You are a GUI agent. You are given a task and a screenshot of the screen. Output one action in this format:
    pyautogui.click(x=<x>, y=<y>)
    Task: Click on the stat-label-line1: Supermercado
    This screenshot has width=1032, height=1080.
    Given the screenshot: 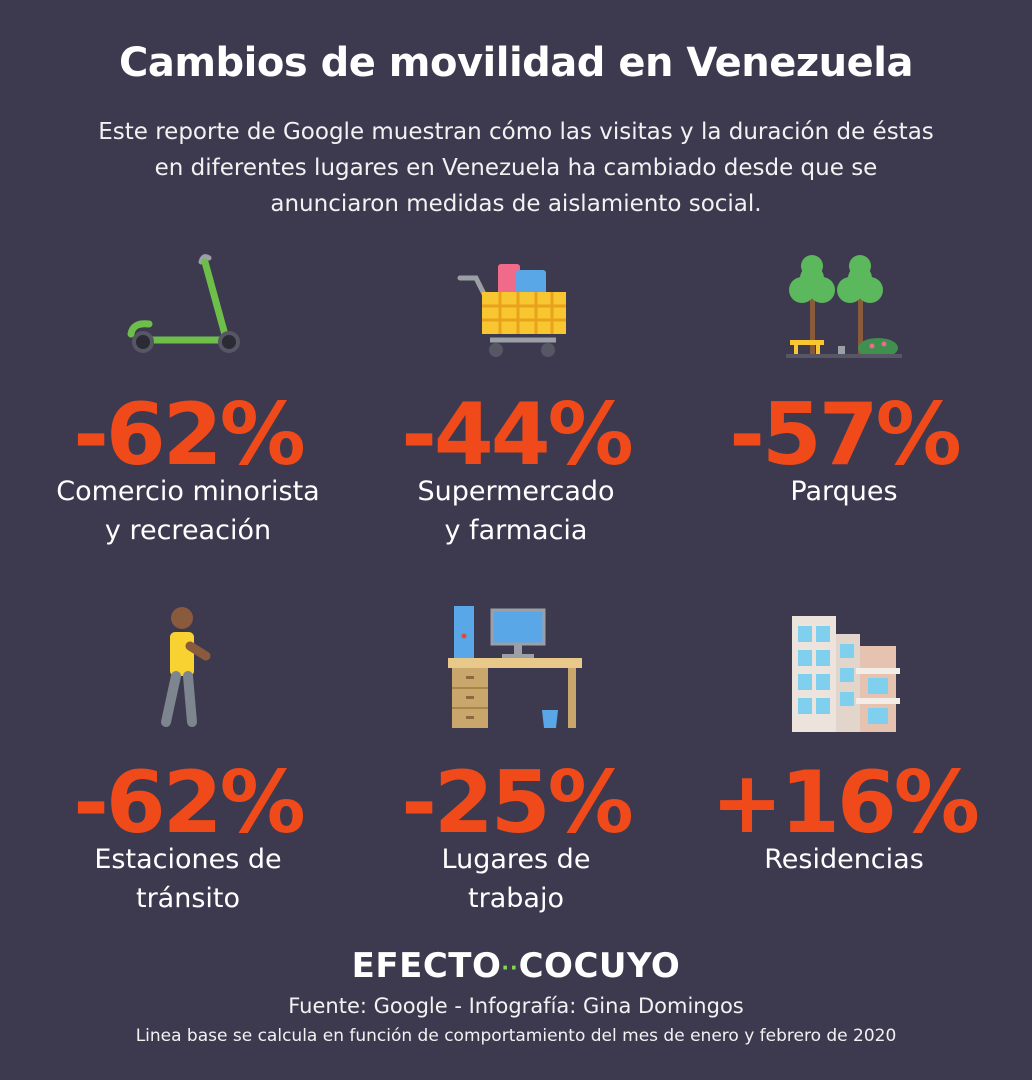 What is the action you would take?
    pyautogui.click(x=516, y=491)
    